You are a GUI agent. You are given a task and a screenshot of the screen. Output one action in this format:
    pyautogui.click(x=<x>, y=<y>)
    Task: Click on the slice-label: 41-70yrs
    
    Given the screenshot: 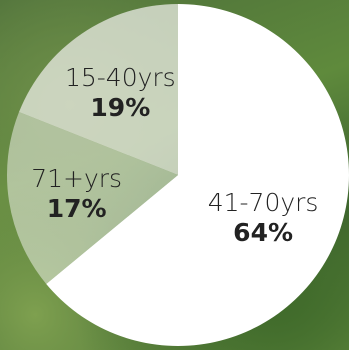 What is the action you would take?
    pyautogui.click(x=263, y=202)
    